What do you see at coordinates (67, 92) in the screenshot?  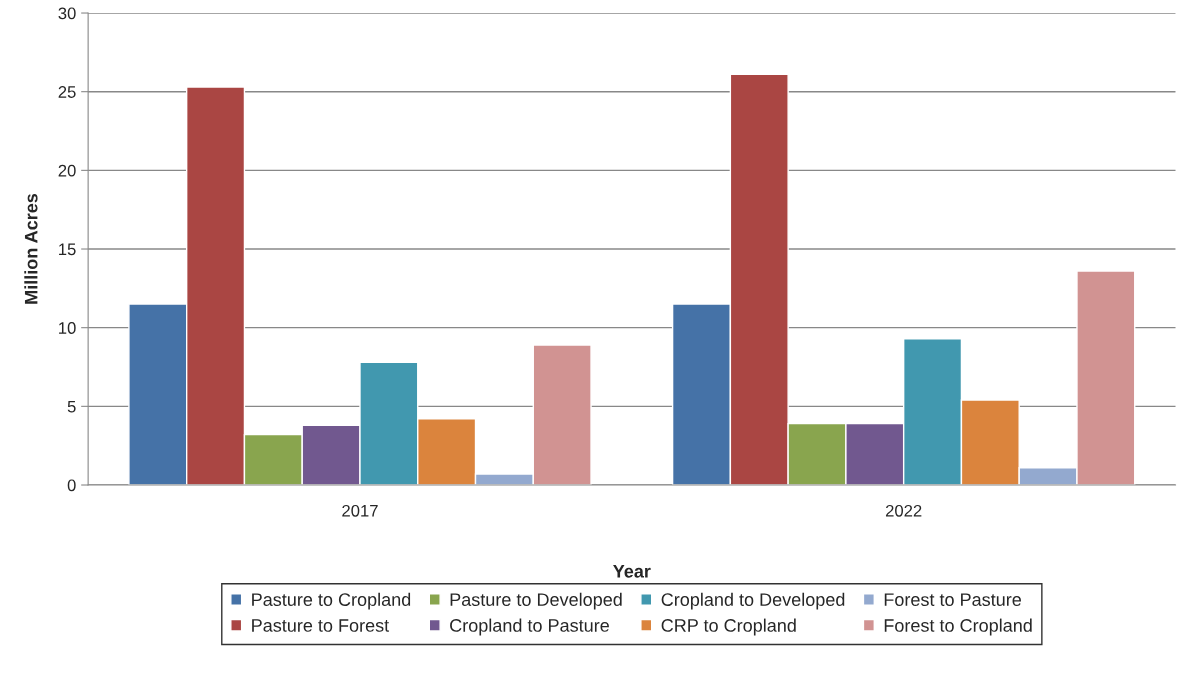 I see `y-tick-label: 25` at bounding box center [67, 92].